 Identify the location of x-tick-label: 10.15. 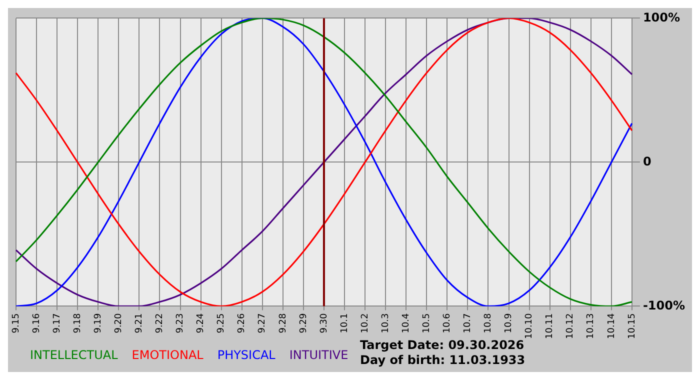
(632, 326).